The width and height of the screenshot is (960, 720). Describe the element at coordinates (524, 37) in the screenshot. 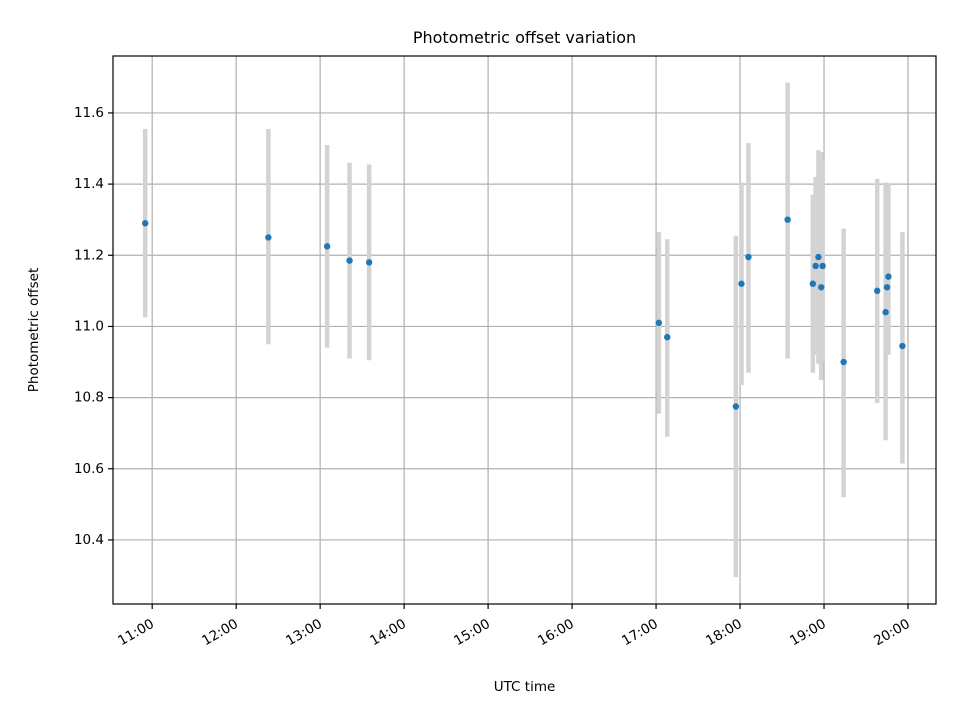

I see `chart-title: Photometric offset variation` at that location.